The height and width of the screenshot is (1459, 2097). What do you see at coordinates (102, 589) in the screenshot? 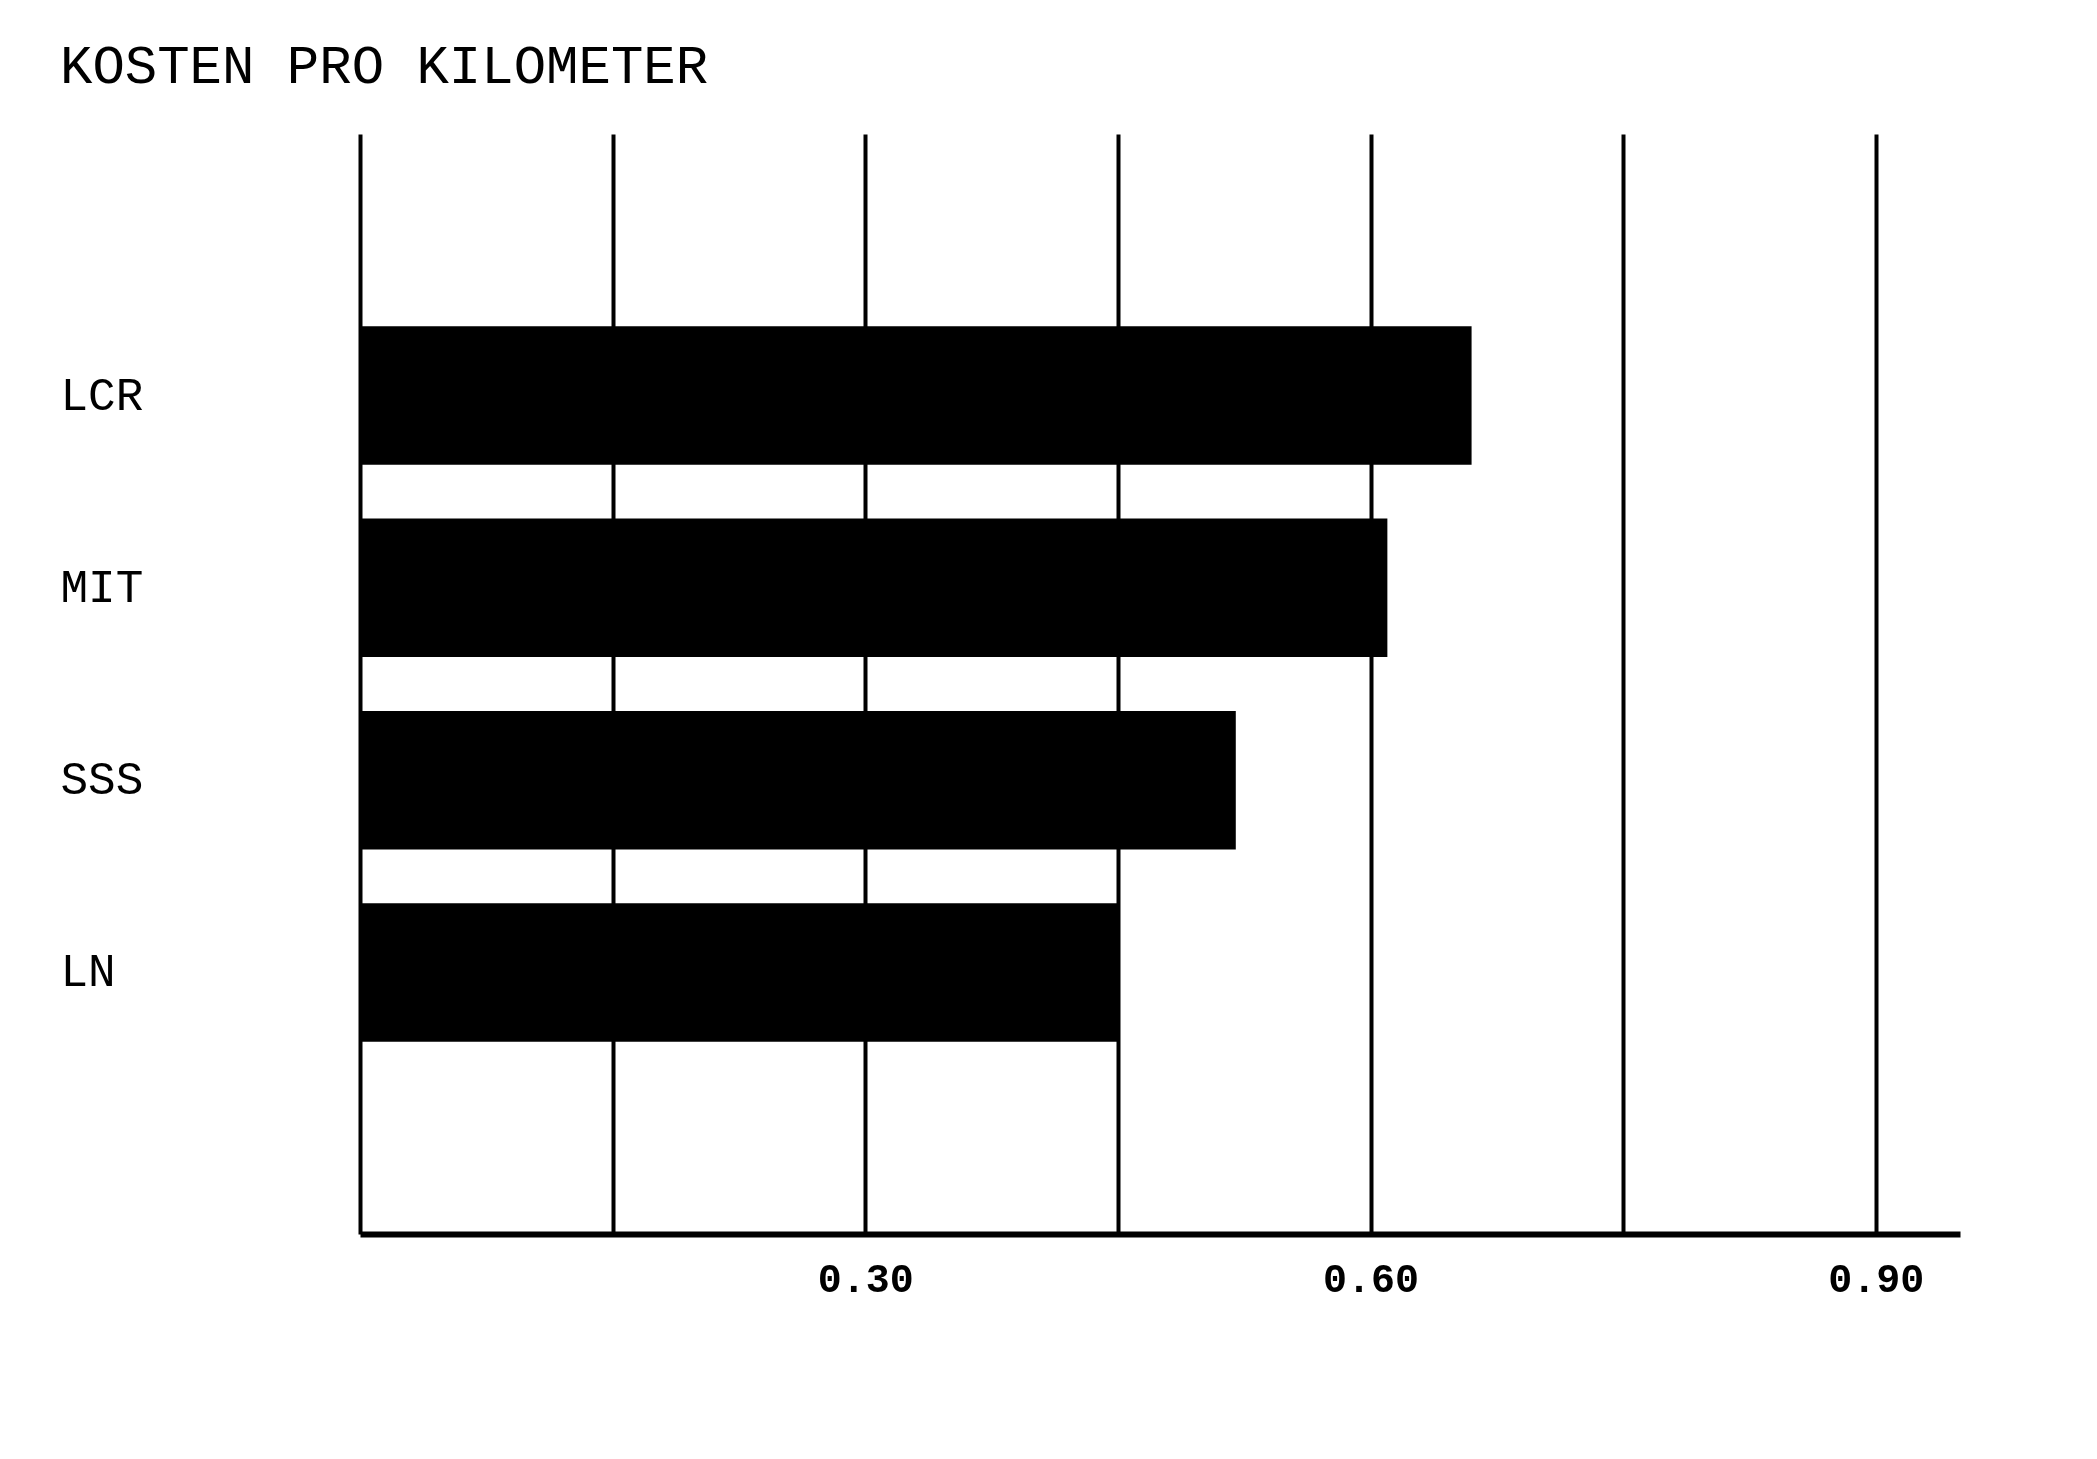
I see `y-tick-label: MIT` at bounding box center [102, 589].